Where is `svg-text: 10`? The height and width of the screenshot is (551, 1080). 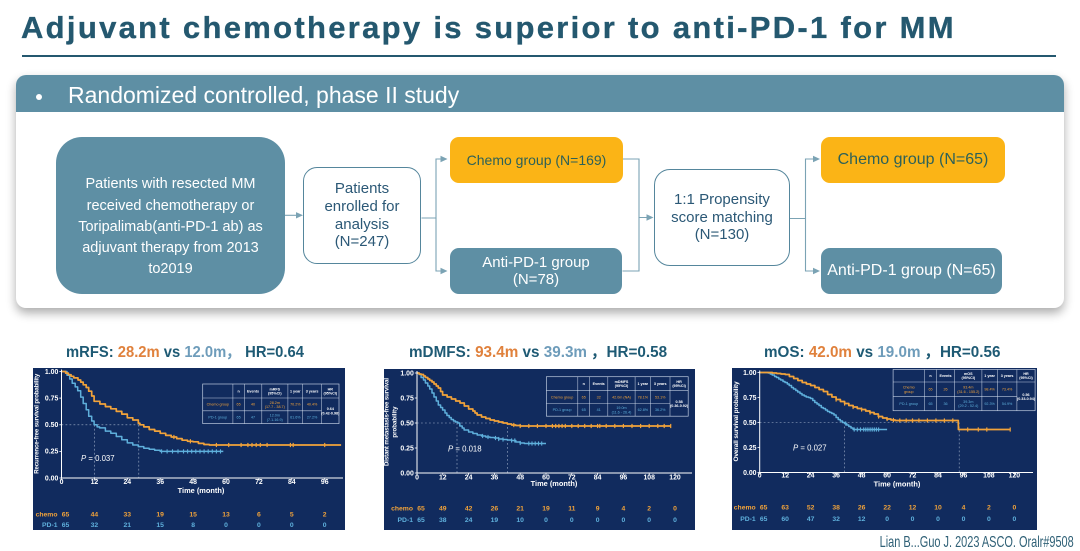 svg-text: 10 is located at coordinates (938, 508).